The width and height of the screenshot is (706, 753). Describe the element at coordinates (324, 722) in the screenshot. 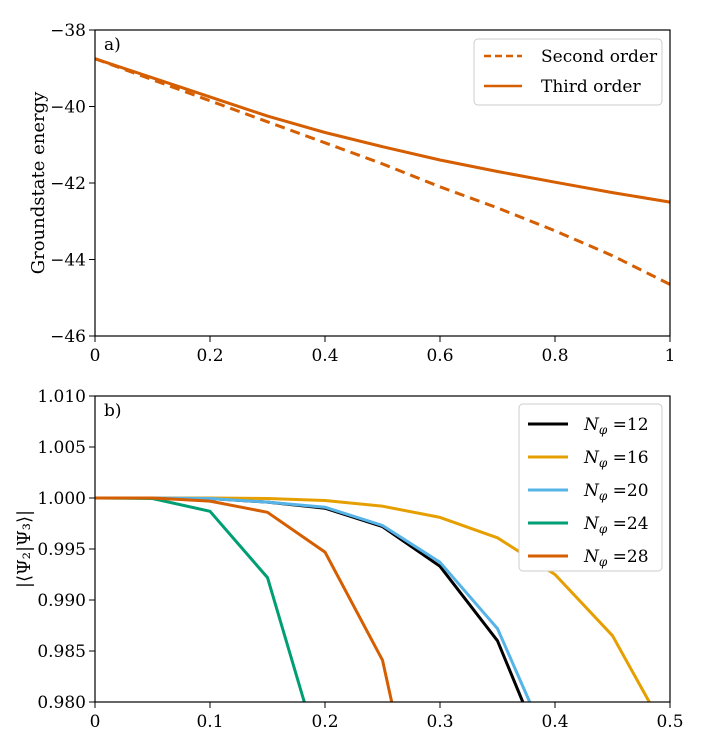

I see `panel-b-xtick-label: 0.2` at that location.